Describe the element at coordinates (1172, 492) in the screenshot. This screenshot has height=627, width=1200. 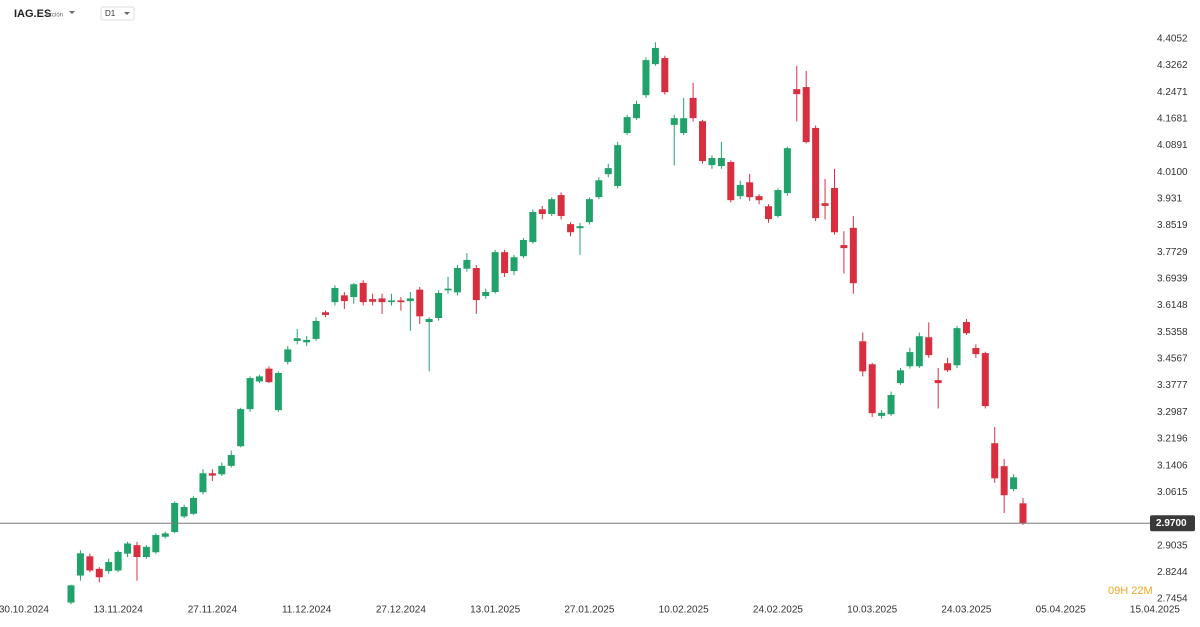
I see `y-tick-label: 3.0615` at that location.